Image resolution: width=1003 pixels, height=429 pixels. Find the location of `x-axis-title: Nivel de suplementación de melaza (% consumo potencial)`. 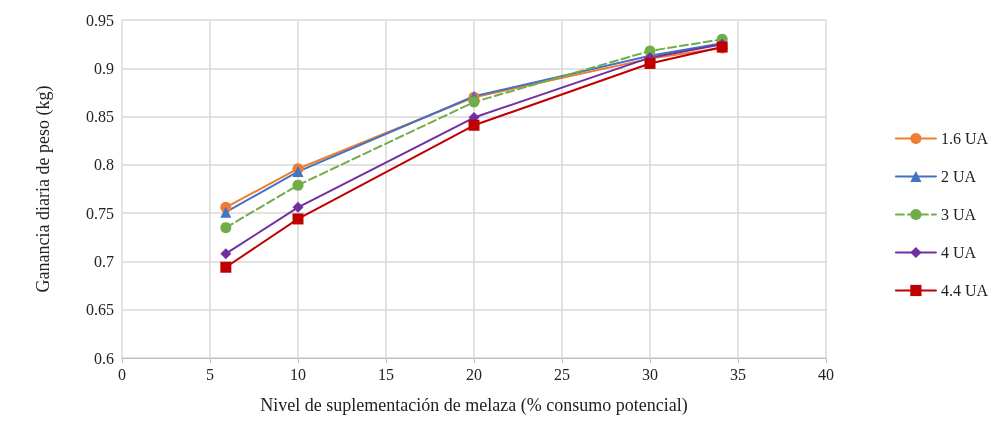

x-axis-title: Nivel de suplementación de melaza (% consumo potencial) is located at coordinates (474, 405).